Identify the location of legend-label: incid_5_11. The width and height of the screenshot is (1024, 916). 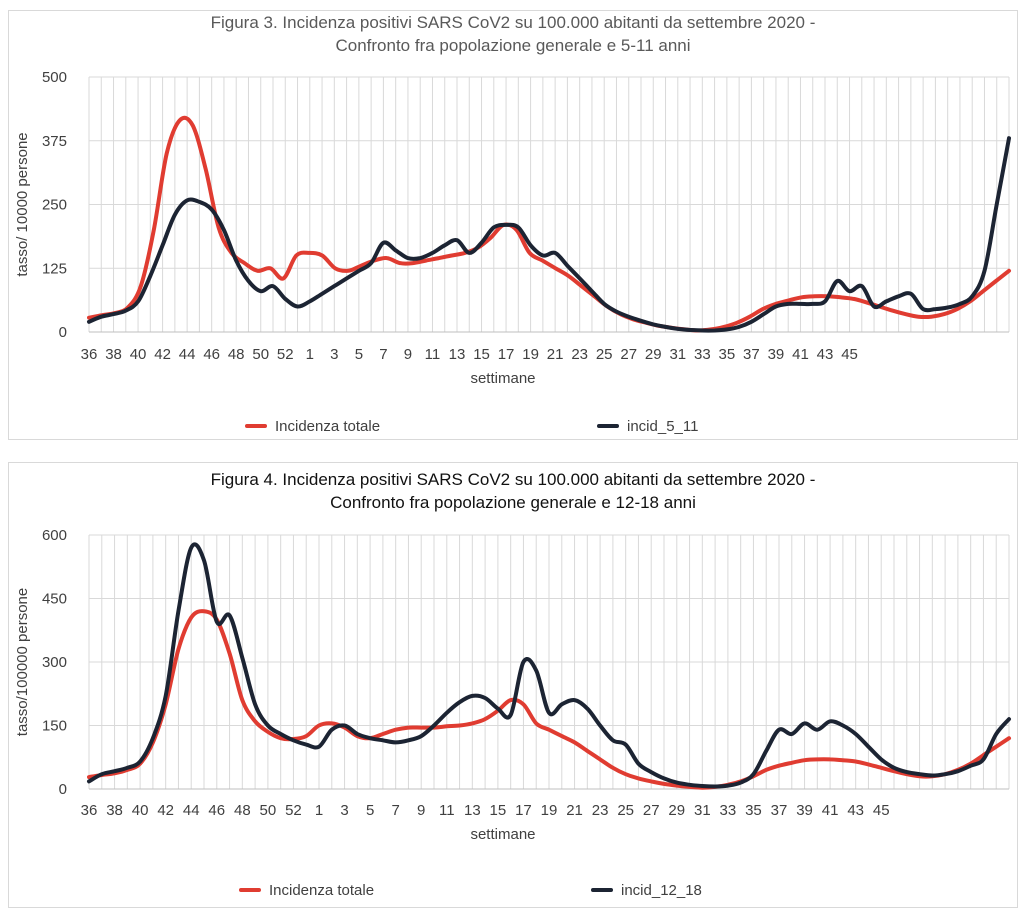
(662, 426).